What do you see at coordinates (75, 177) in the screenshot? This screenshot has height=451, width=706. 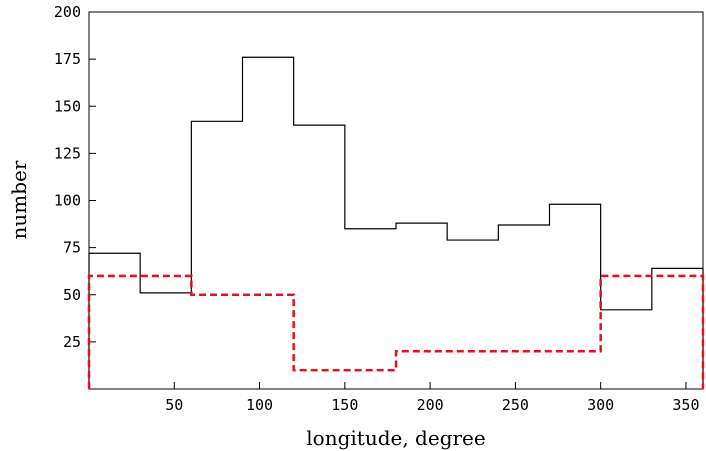 I see `y-axis-ticks: 25 50 75 100 125 150 175 200` at bounding box center [75, 177].